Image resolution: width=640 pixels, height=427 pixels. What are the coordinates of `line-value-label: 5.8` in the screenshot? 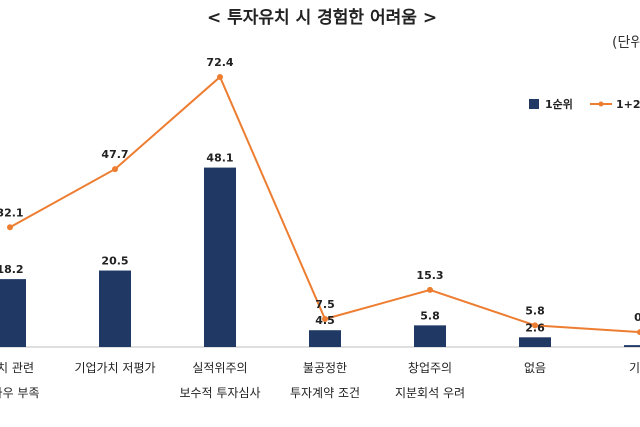 It's located at (535, 310).